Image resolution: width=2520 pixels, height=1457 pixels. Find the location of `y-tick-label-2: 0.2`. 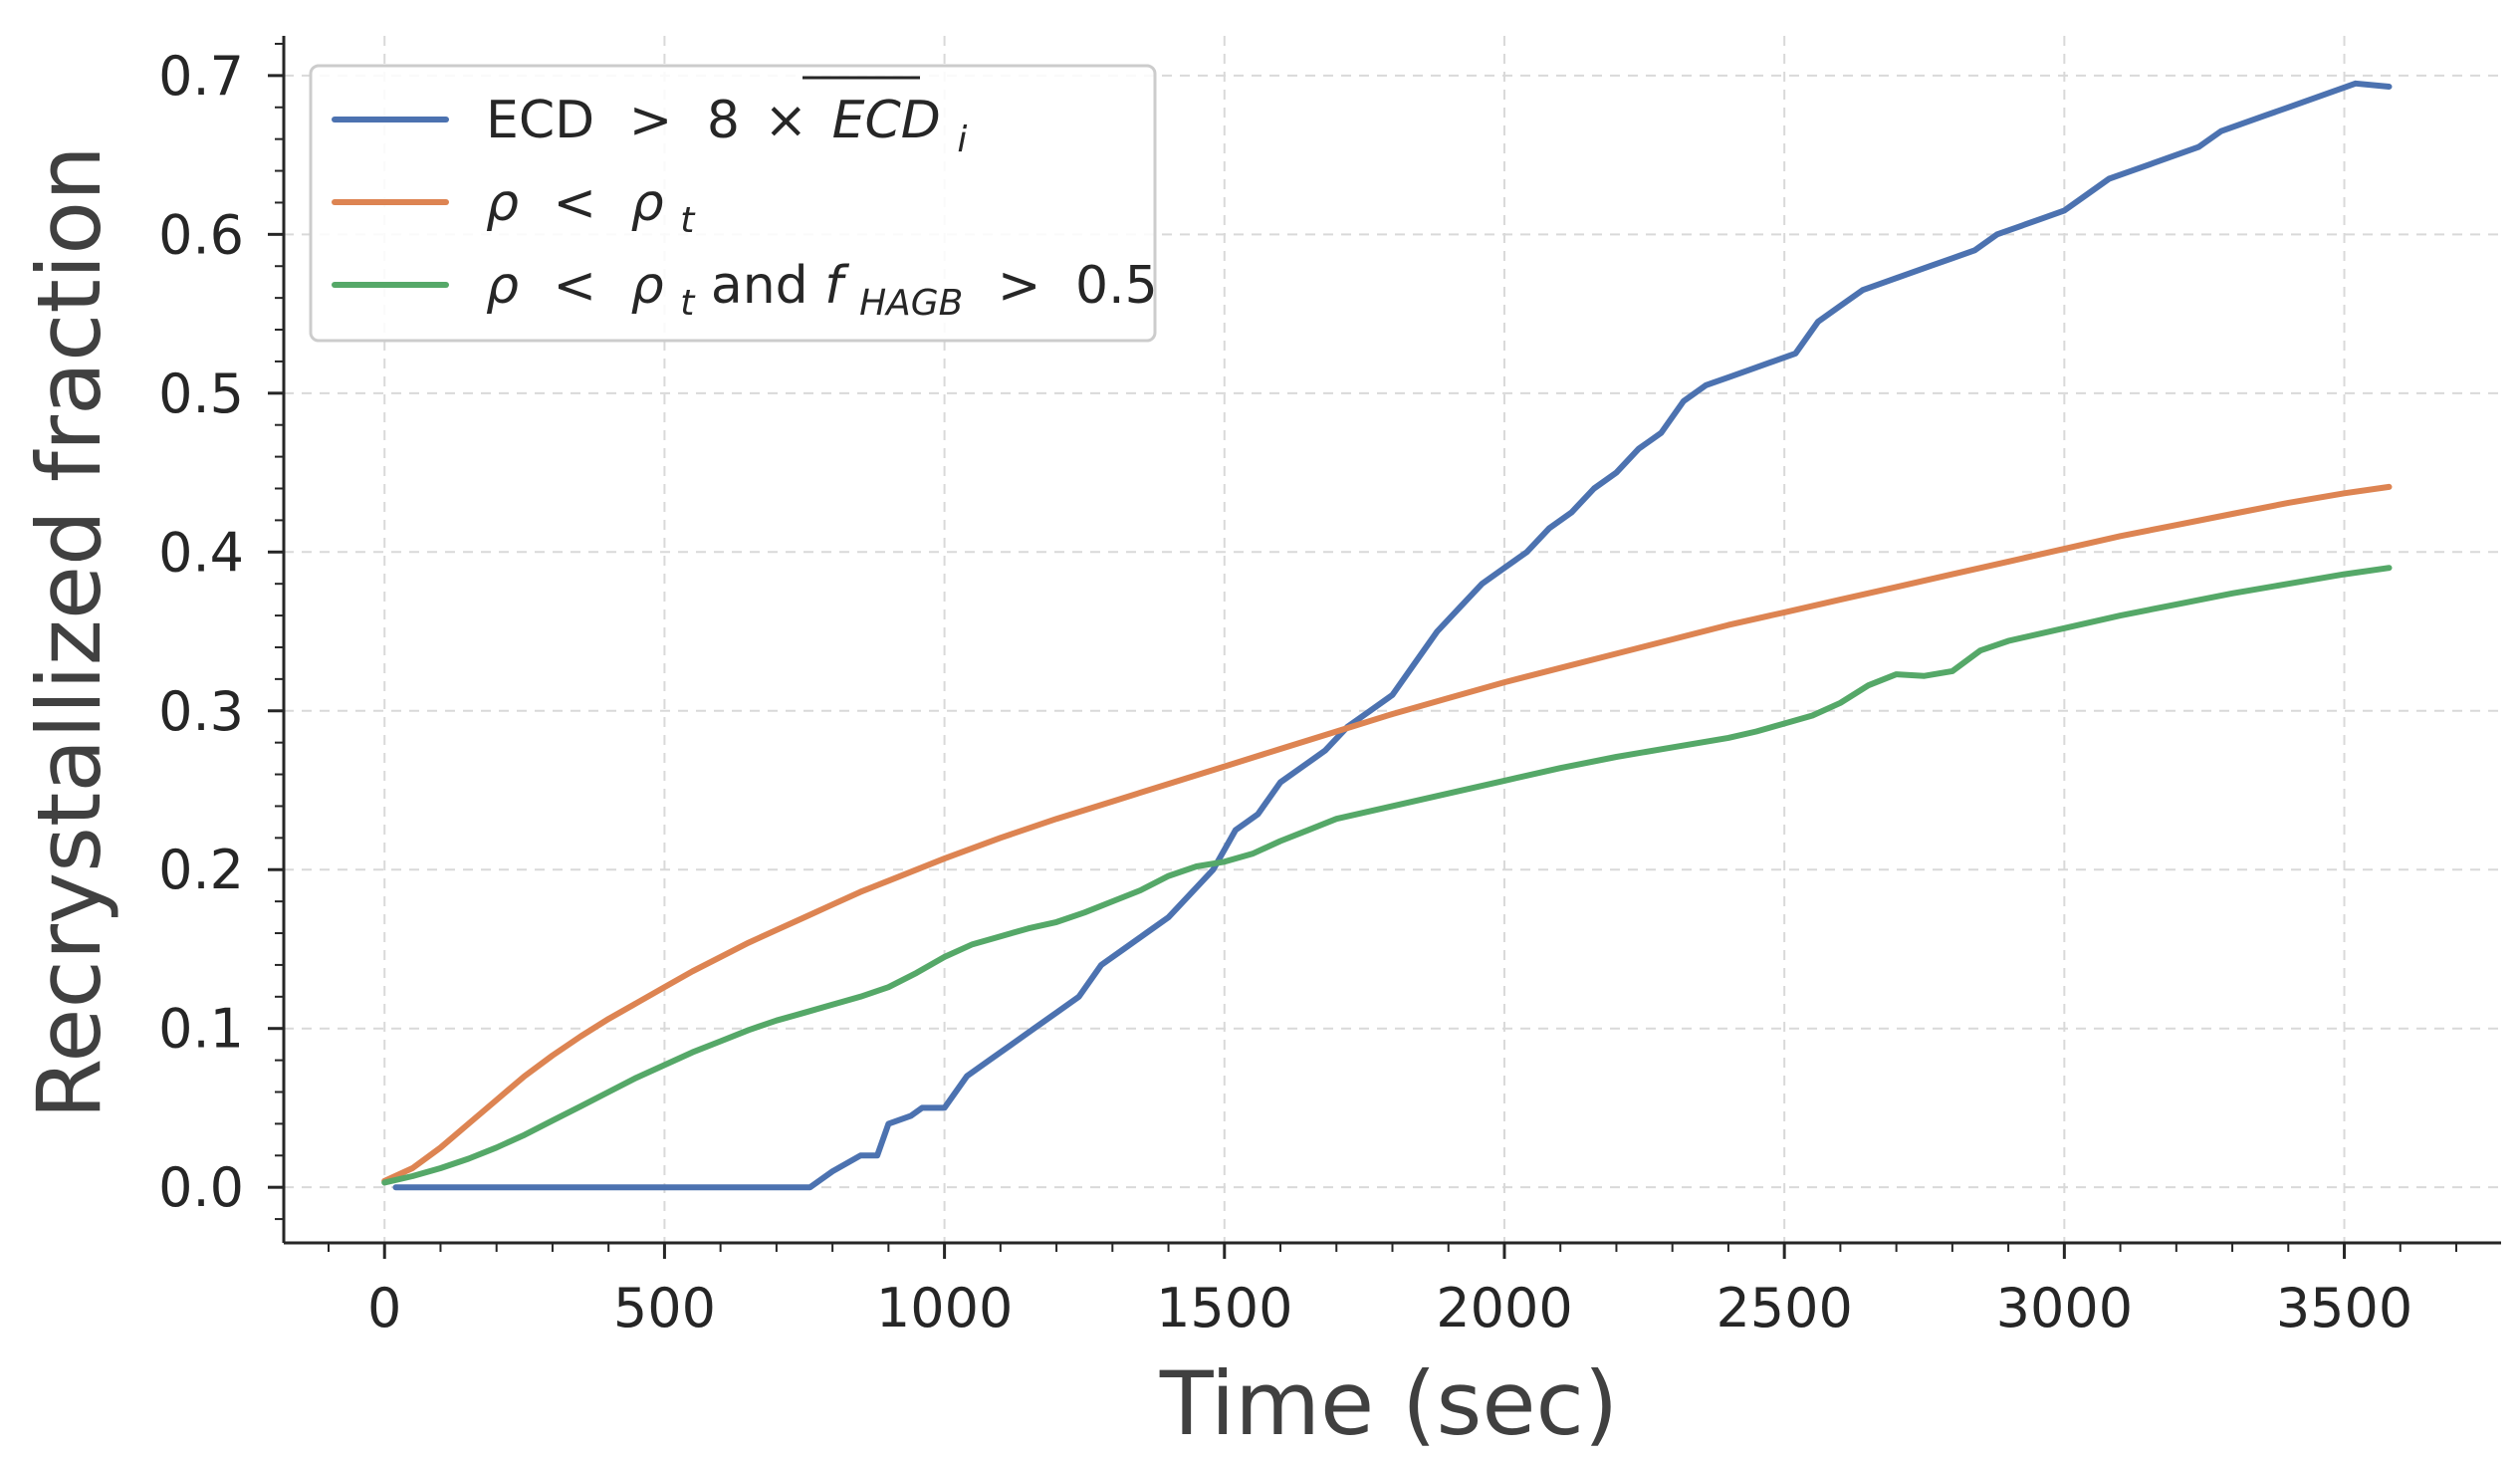

y-tick-label-2: 0.2 is located at coordinates (201, 870).